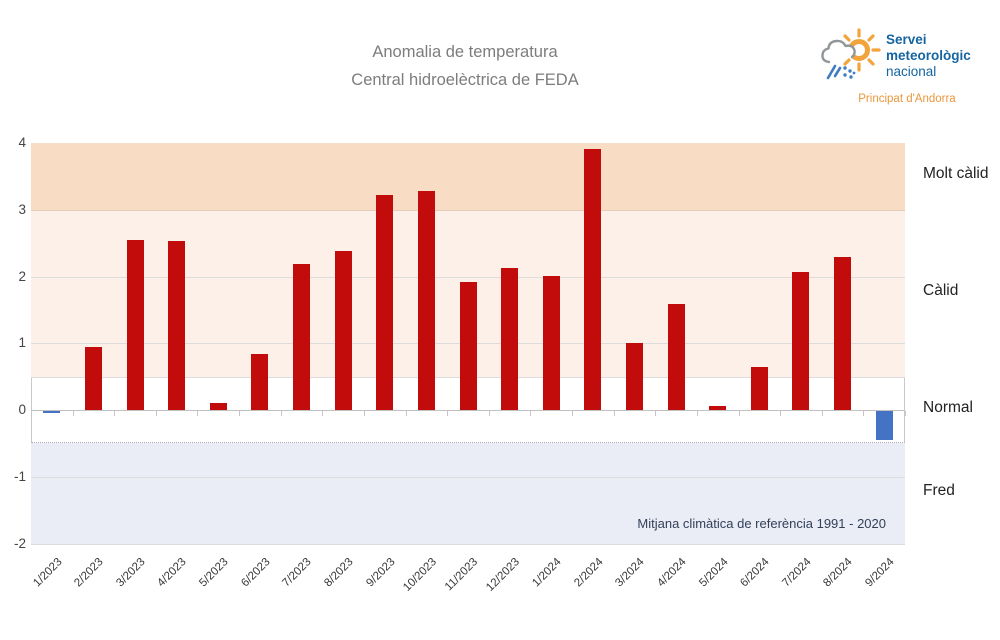 The height and width of the screenshot is (640, 1000). What do you see at coordinates (630, 573) in the screenshot?
I see `x-tick-label-3-2024: 3/2024` at bounding box center [630, 573].